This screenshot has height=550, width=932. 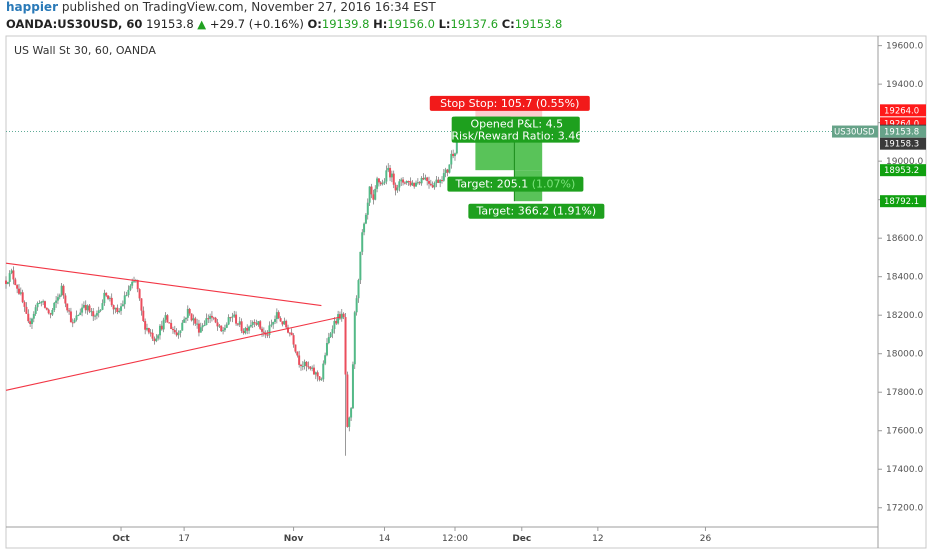 What do you see at coordinates (516, 129) in the screenshot?
I see `pnl-rr-box` at bounding box center [516, 129].